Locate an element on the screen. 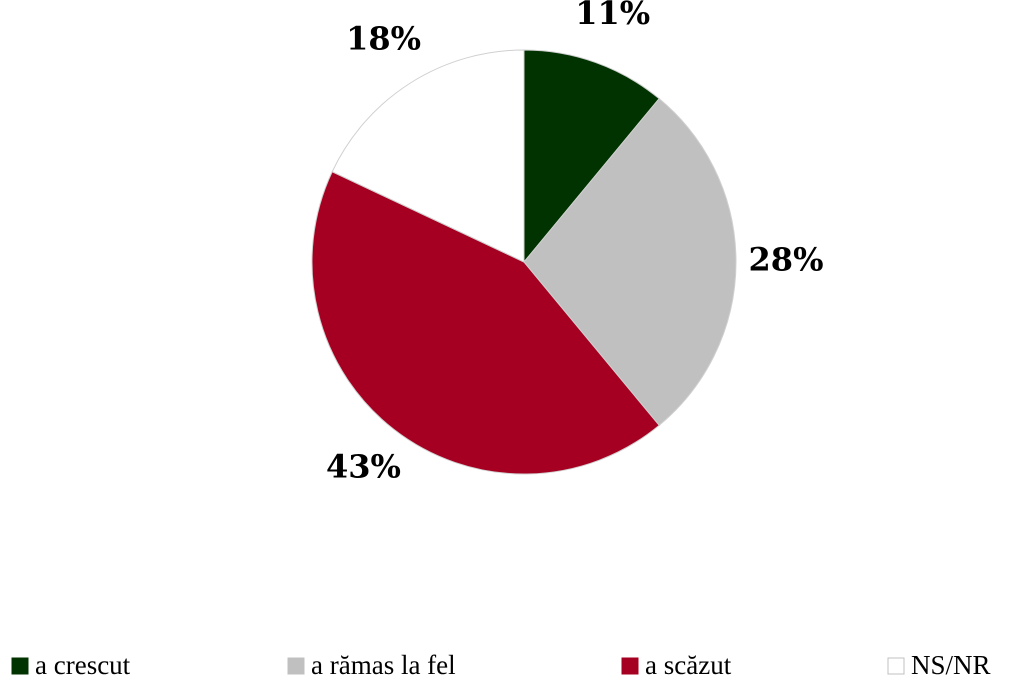 The height and width of the screenshot is (684, 1018). legend-label: a scăzut is located at coordinates (688, 665).